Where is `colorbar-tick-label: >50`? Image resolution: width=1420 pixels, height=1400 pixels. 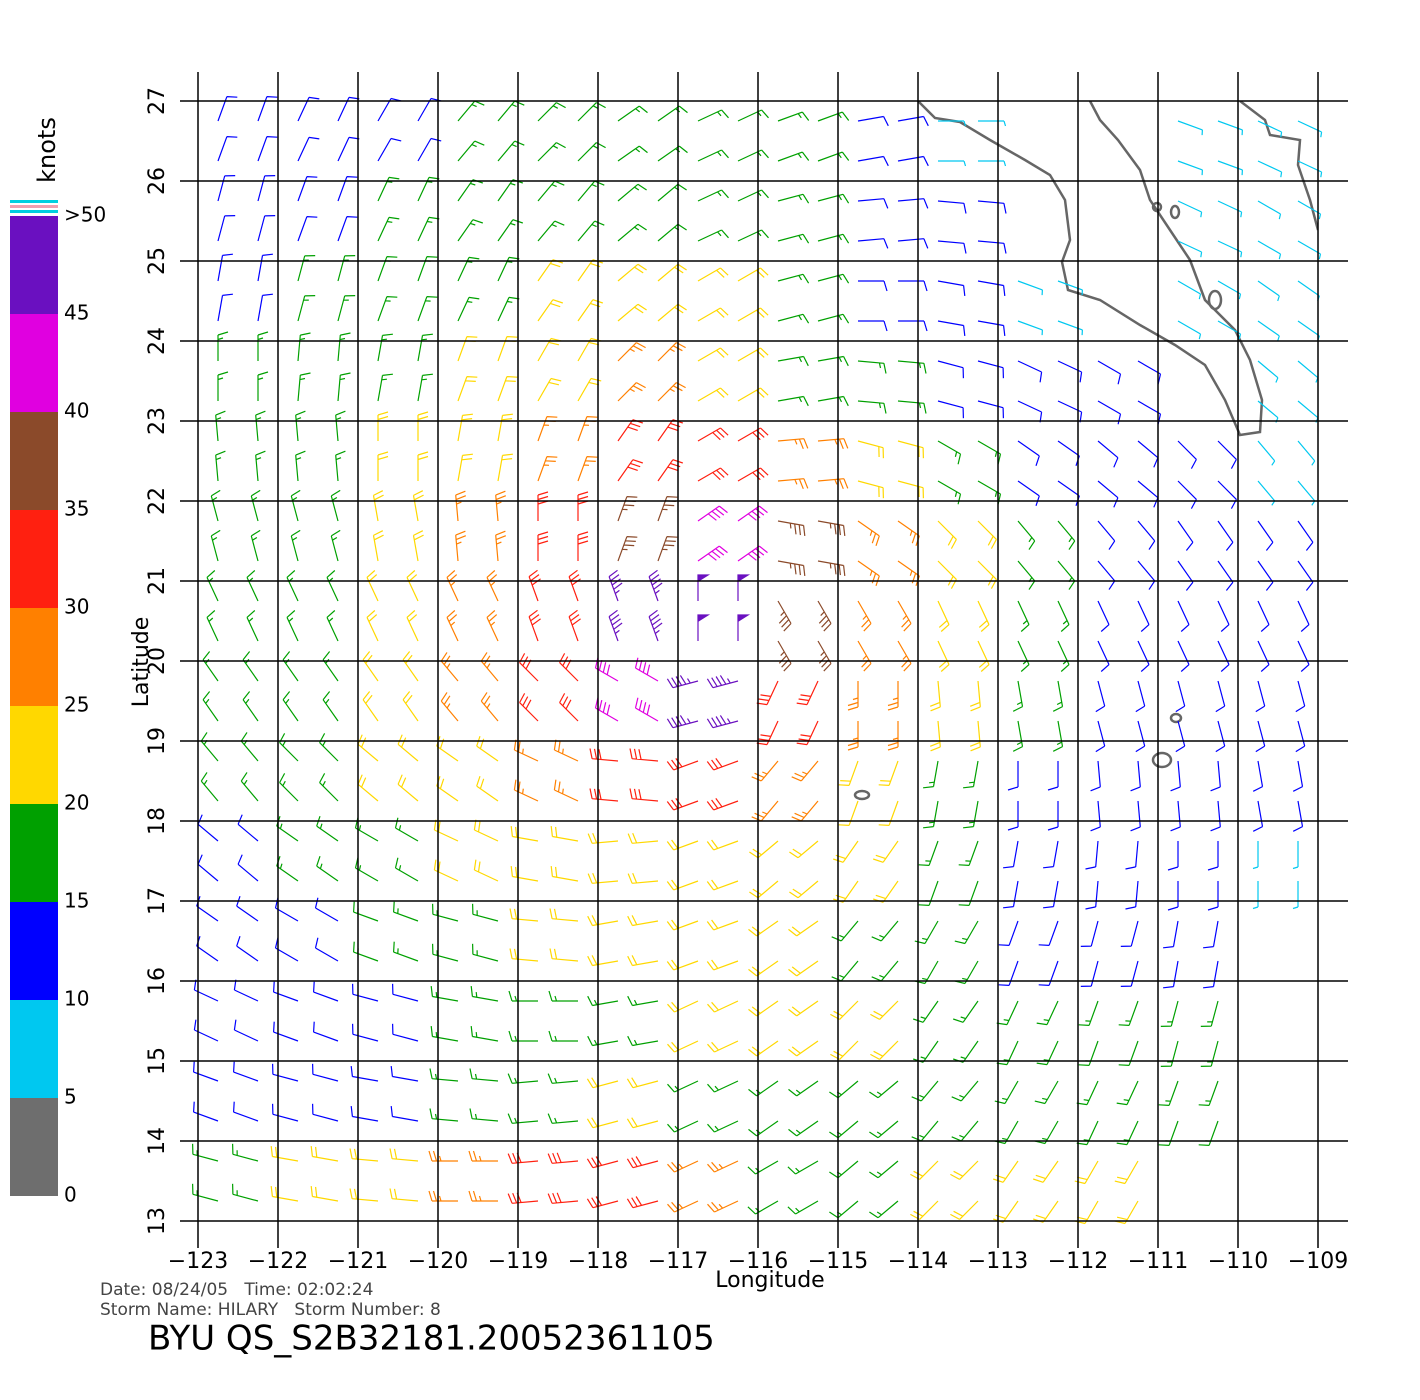
colorbar-tick-label: >50 is located at coordinates (85, 215).